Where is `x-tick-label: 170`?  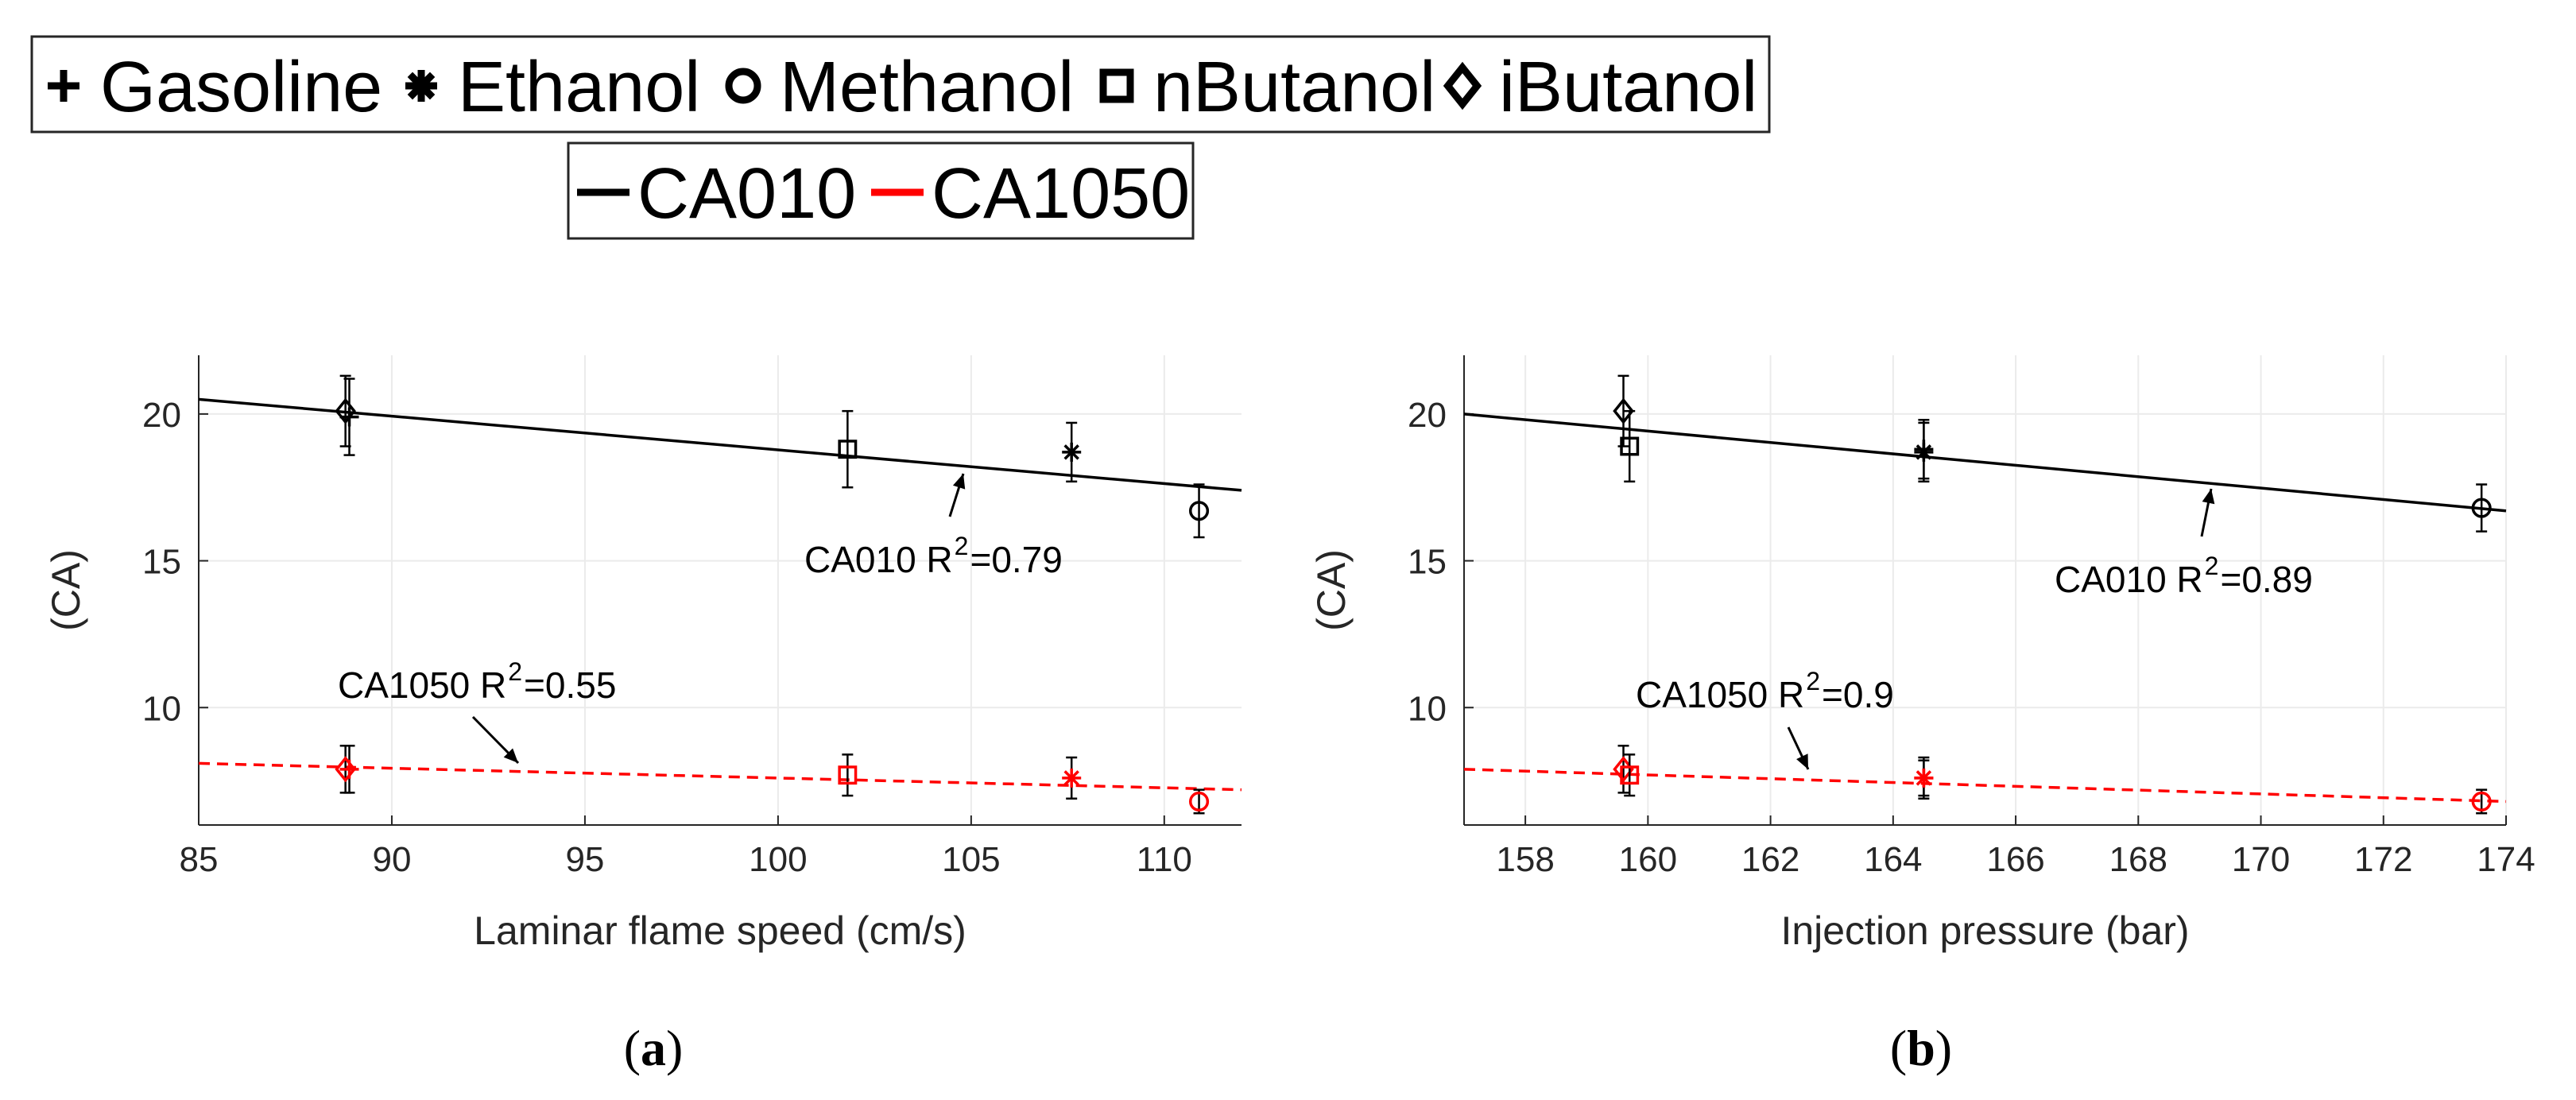 x-tick-label: 170 is located at coordinates (2261, 860).